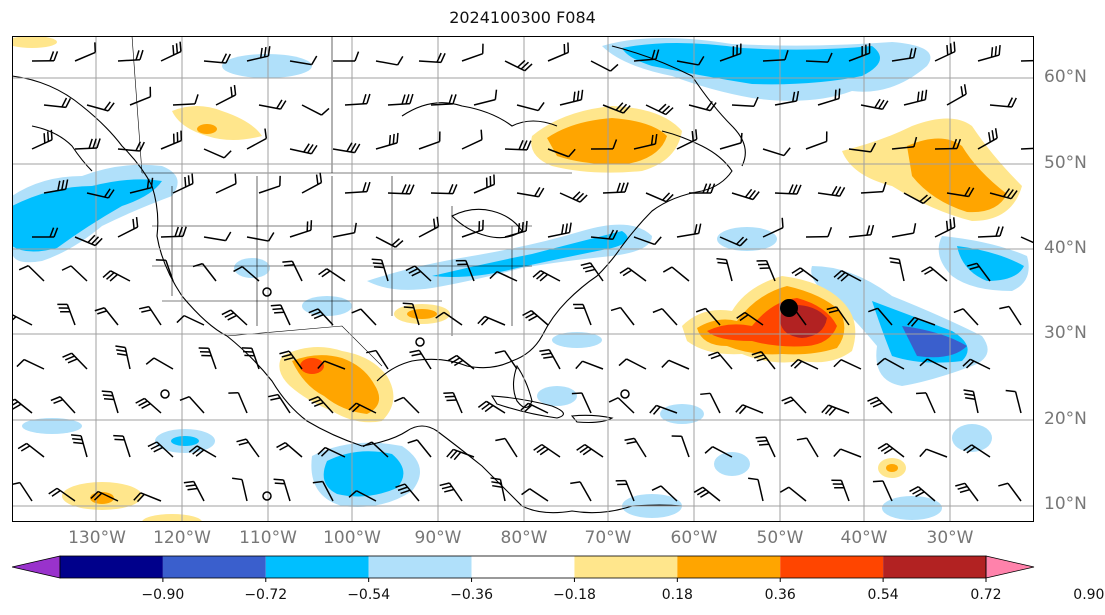 The height and width of the screenshot is (615, 1105). What do you see at coordinates (883, 595) in the screenshot?
I see `colorbar-tick-label: 0.54` at bounding box center [883, 595].